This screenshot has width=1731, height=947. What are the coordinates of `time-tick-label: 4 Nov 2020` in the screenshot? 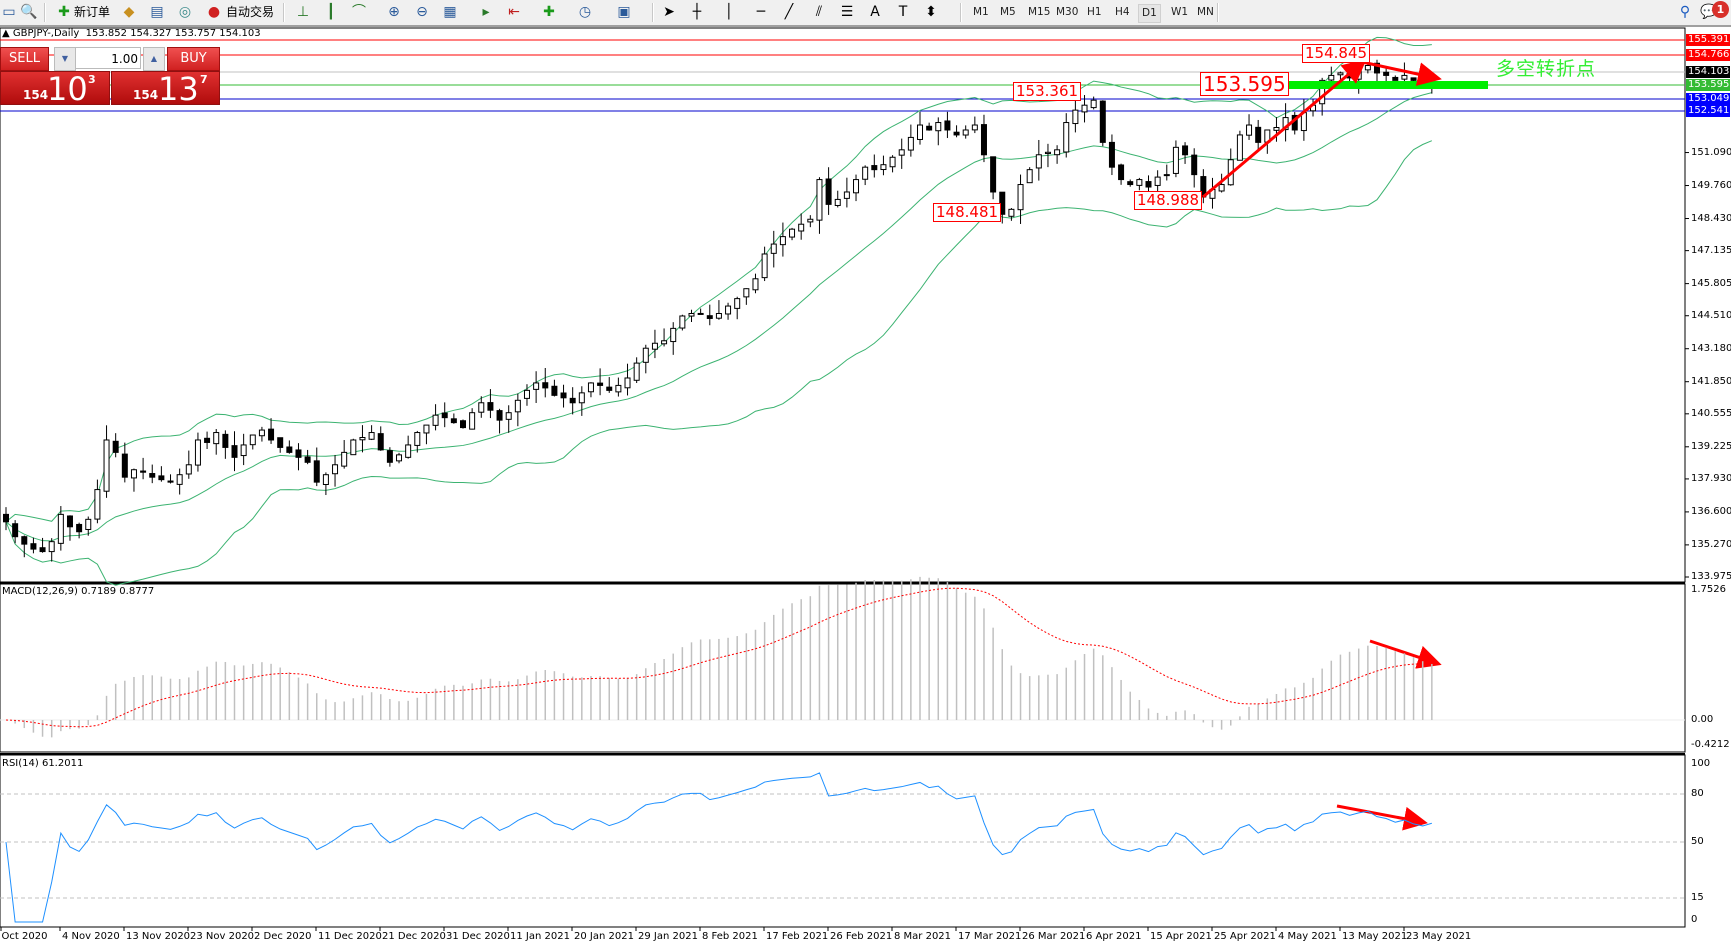 It's located at (91, 936).